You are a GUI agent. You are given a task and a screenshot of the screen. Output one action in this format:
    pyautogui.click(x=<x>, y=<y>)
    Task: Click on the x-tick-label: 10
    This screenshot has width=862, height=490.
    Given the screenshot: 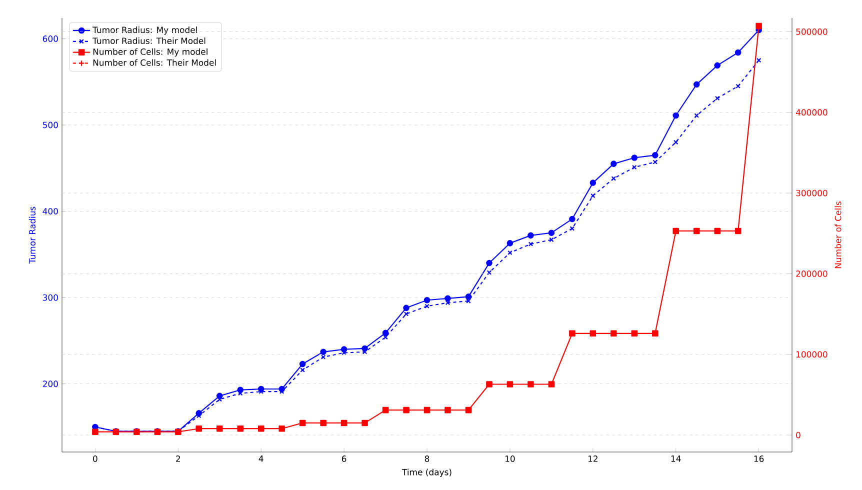 What is the action you would take?
    pyautogui.click(x=510, y=459)
    